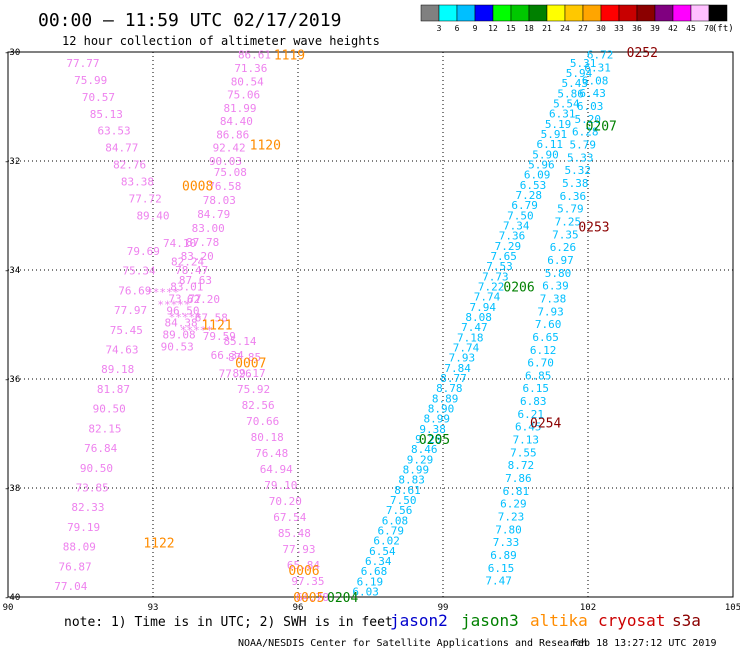  What do you see at coordinates (637, 28) in the screenshot?
I see `colorbar-label: 36` at bounding box center [637, 28].